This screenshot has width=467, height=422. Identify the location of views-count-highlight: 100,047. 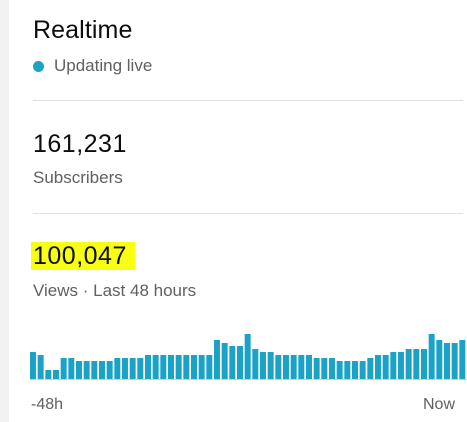
(83, 256).